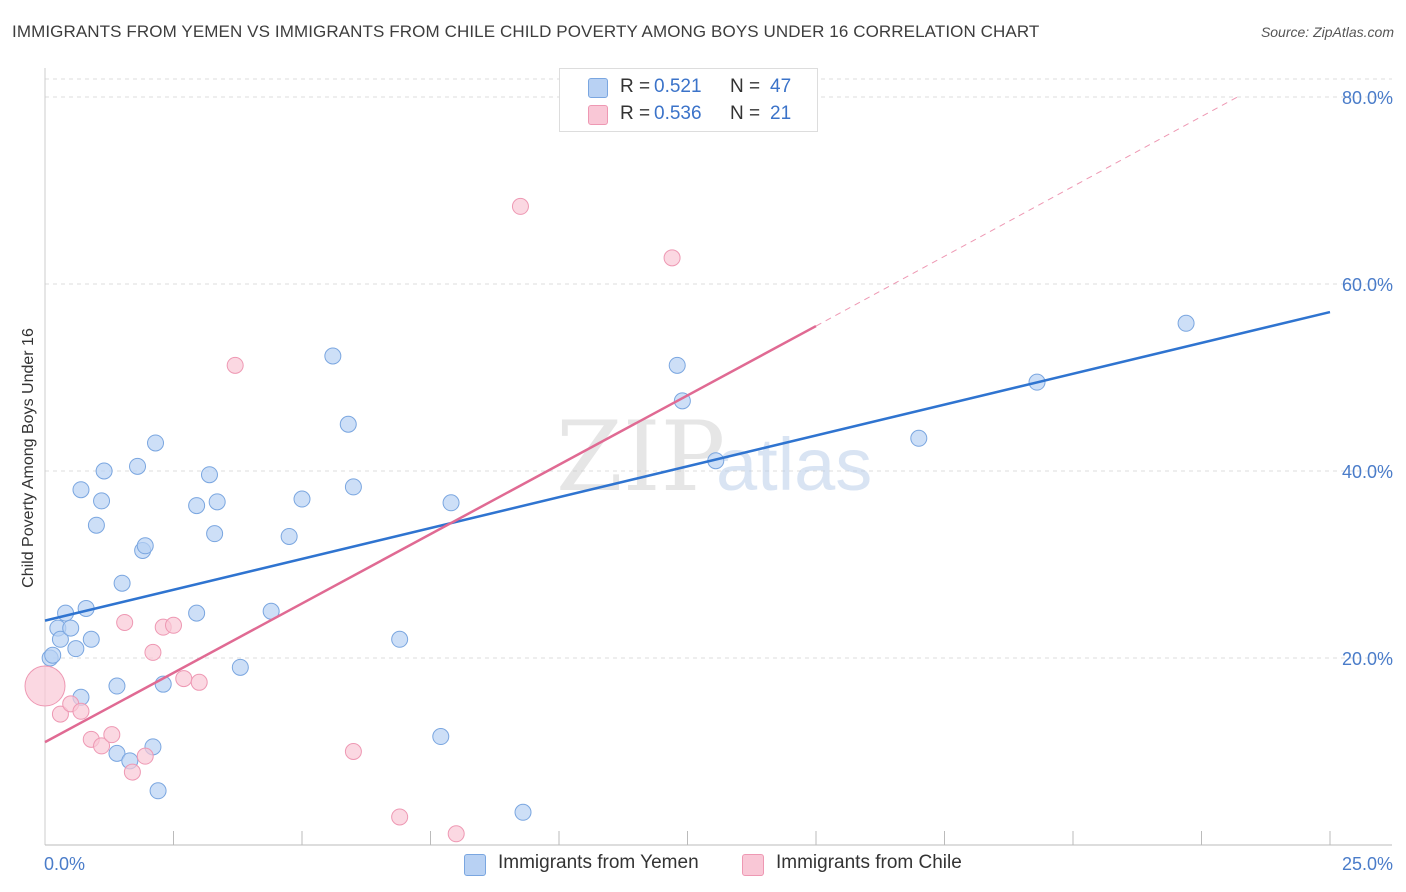  I want to click on yemen-swatch, so click(598, 88).